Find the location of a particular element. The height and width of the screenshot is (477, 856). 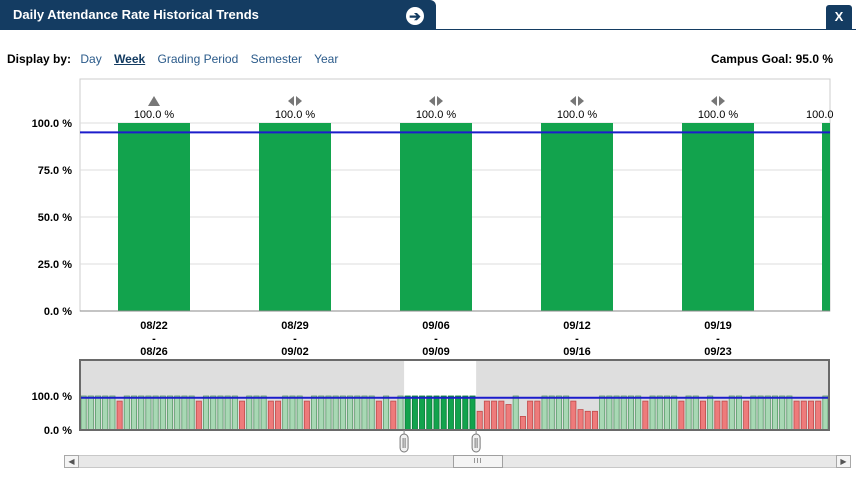

attendance-bar-partial is located at coordinates (826, 217).